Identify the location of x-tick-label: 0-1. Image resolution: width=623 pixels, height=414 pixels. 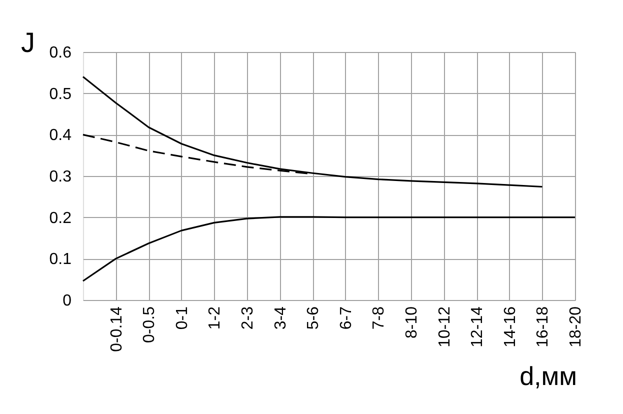
(182, 318).